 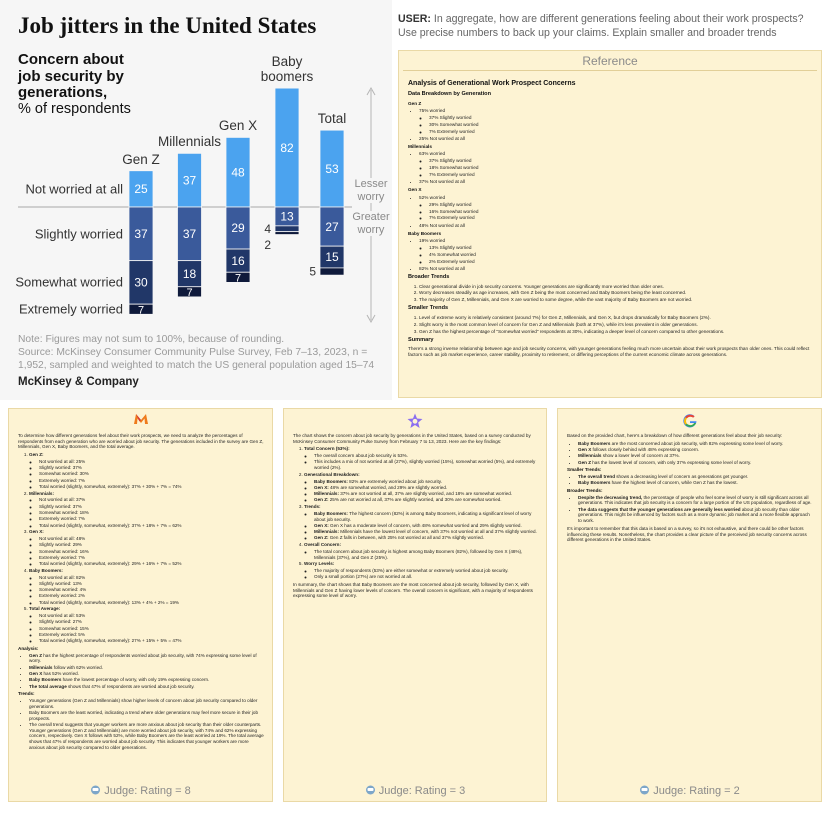 I want to click on item-text: 75% worried, so click(x=432, y=110).